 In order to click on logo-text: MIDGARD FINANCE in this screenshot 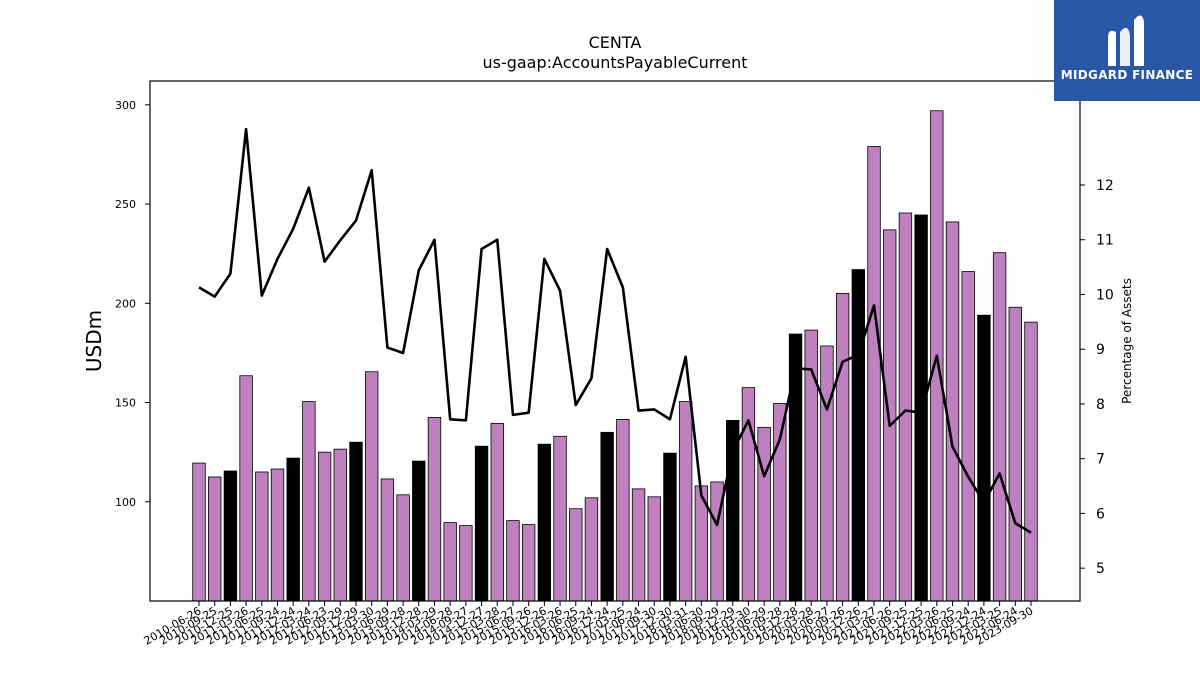, I will do `click(1127, 75)`.